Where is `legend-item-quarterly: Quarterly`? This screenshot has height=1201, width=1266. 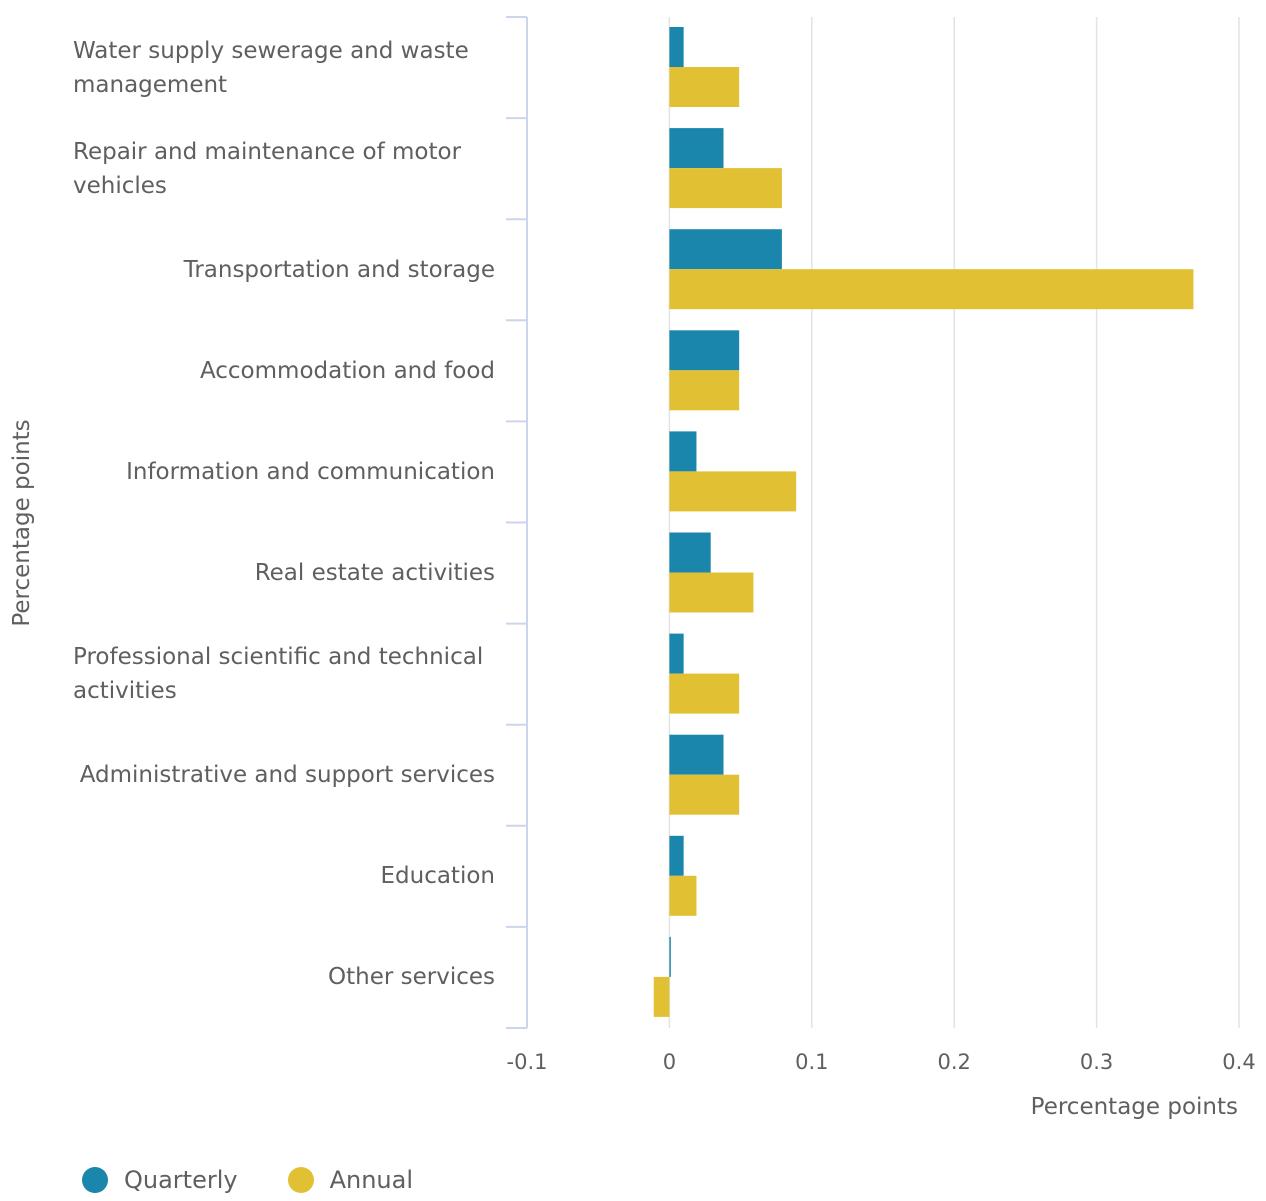
legend-item-quarterly: Quarterly is located at coordinates (160, 1180).